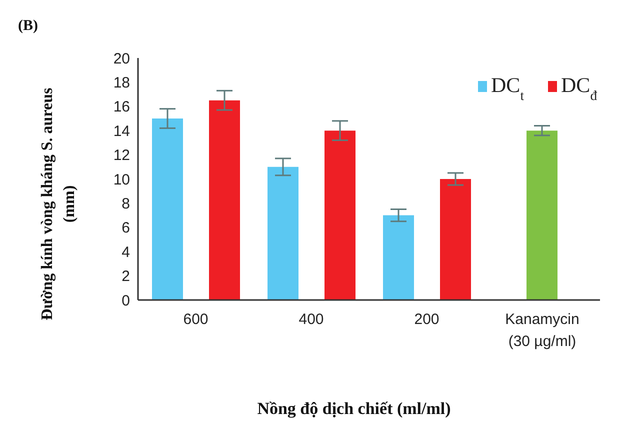 This screenshot has height=432, width=632. I want to click on x-tick-label: 200, so click(427, 319).